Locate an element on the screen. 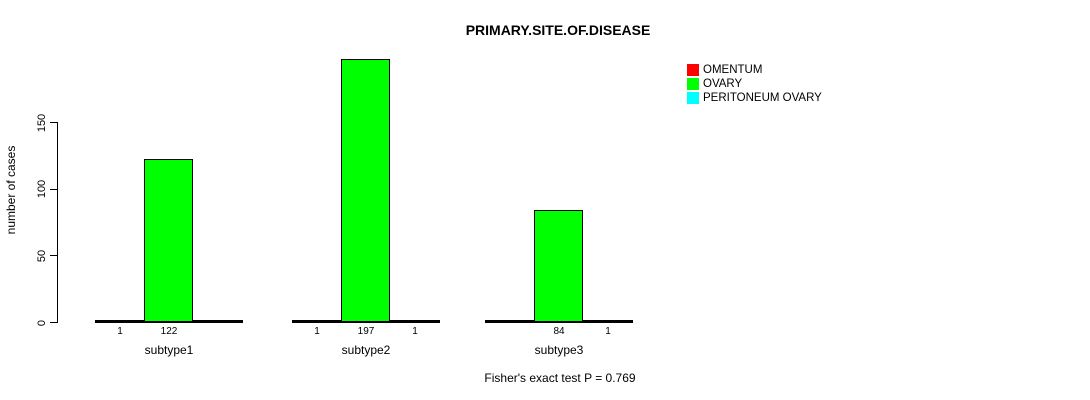 The image size is (1090, 400). bar-count-label: 122 is located at coordinates (169, 331).